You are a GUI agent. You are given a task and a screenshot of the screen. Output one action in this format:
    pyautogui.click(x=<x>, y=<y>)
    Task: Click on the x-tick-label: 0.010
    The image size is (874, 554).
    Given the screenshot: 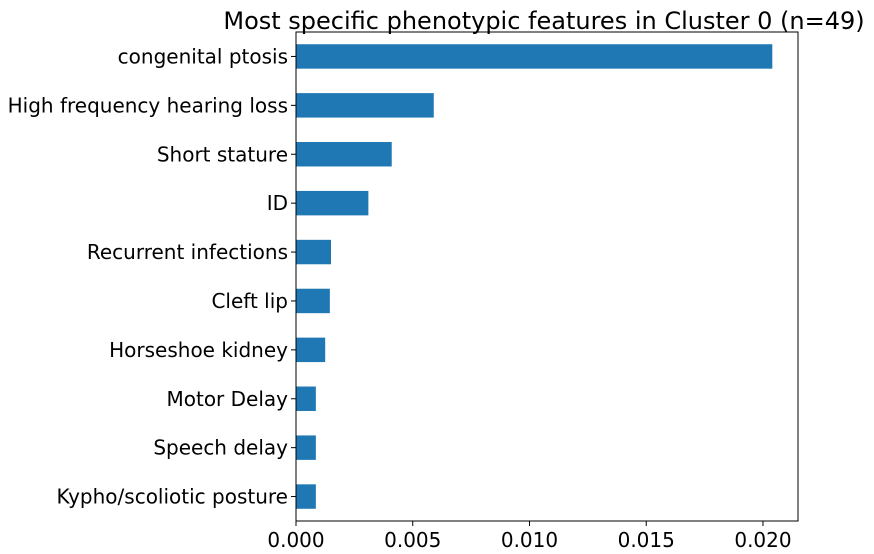 What is the action you would take?
    pyautogui.click(x=529, y=540)
    